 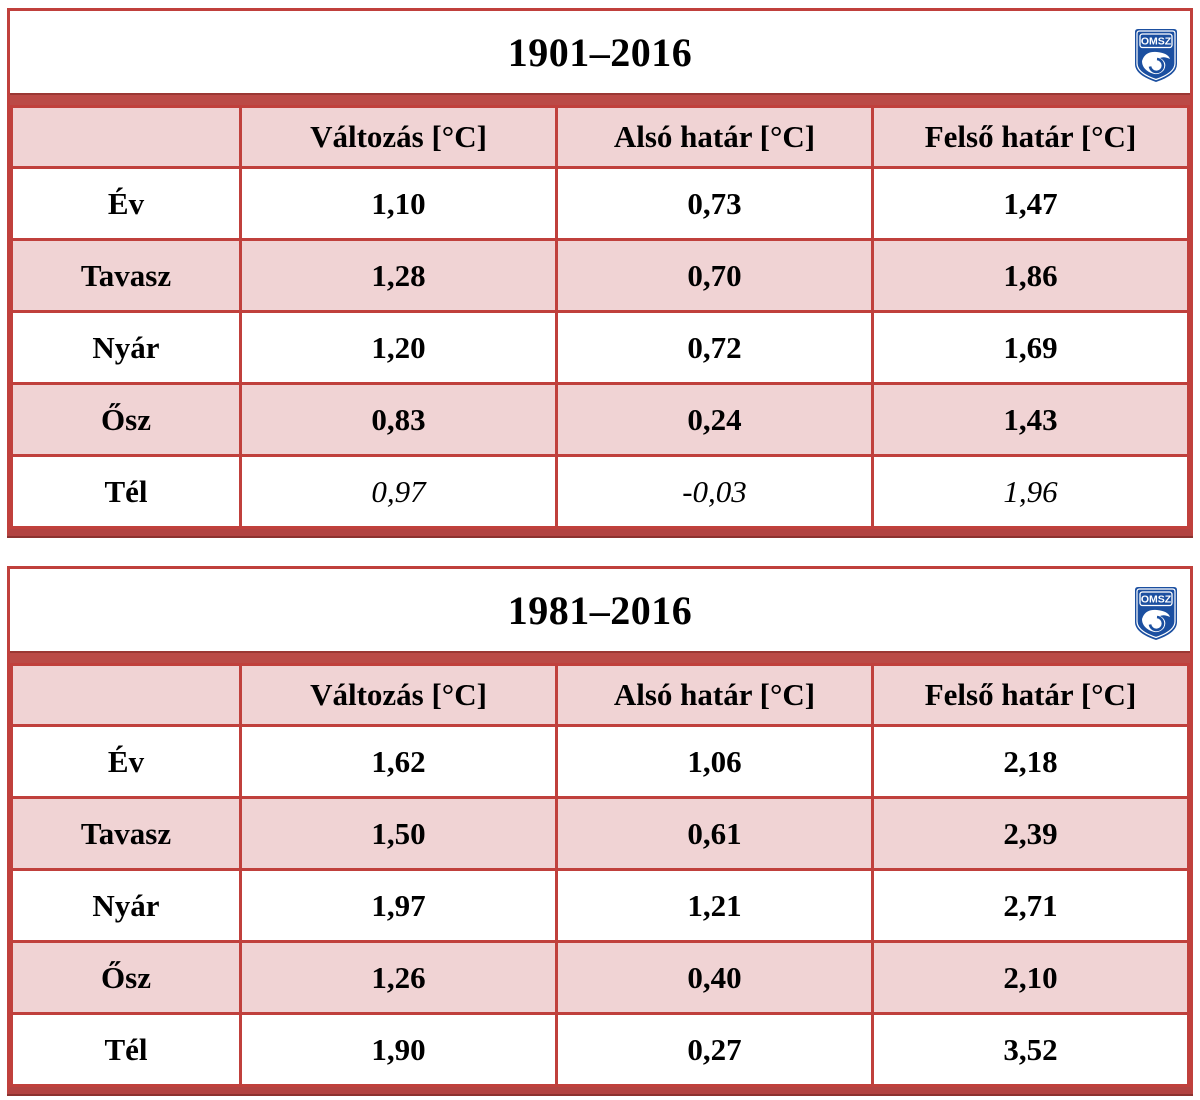 What do you see at coordinates (714, 491) in the screenshot?
I see `cell-value: -0,03` at bounding box center [714, 491].